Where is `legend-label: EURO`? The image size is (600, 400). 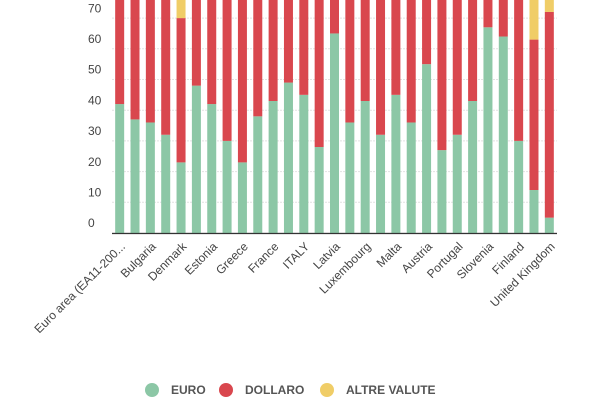 legend-label: EURO is located at coordinates (188, 390).